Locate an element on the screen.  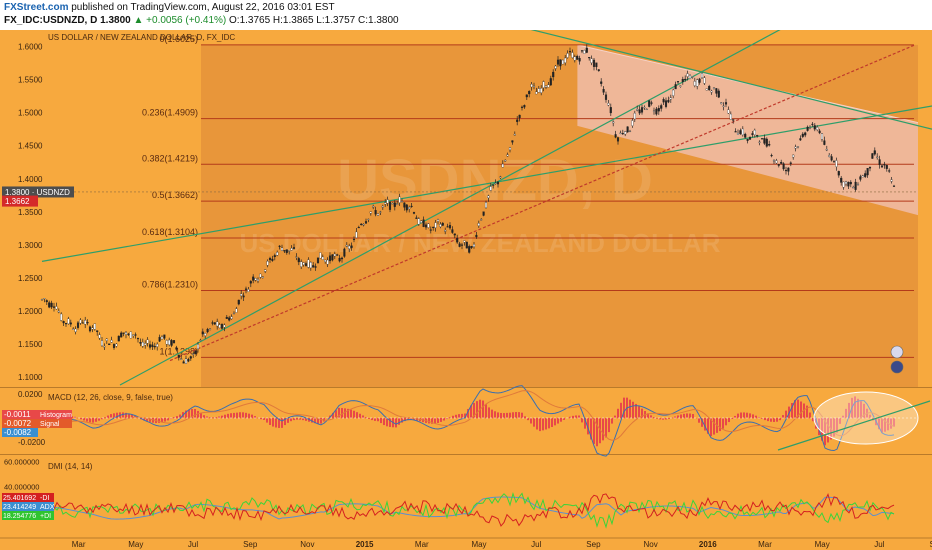
compare-icon is located at coordinates (897, 352).